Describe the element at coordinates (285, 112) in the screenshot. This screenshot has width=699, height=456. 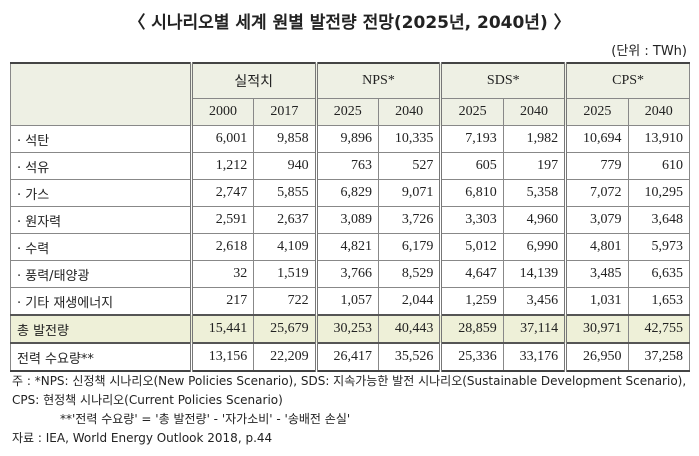
I see `year-header: 2017` at that location.